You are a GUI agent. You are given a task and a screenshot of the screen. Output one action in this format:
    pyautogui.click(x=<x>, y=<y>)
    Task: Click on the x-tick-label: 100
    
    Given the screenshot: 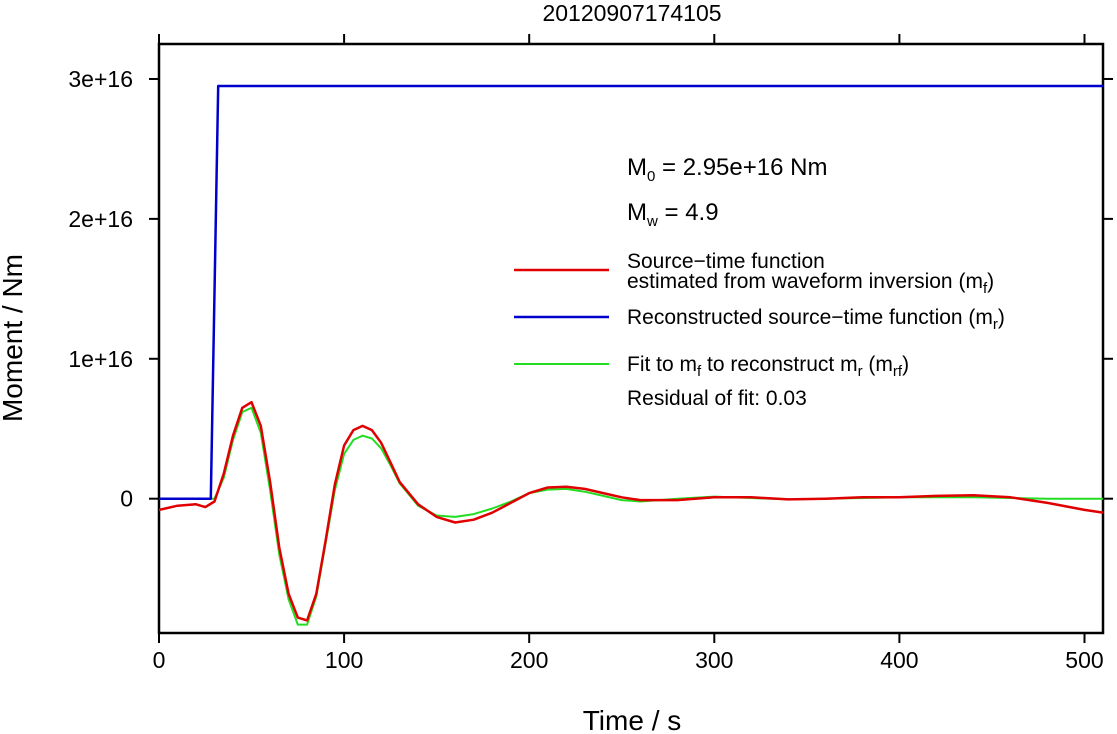 What is the action you would take?
    pyautogui.click(x=344, y=660)
    